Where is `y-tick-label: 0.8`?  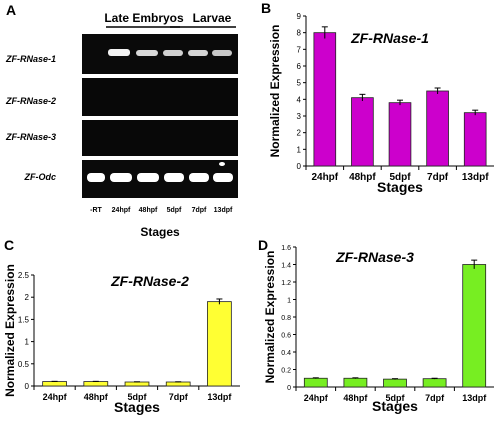 y-tick-label: 0.8 is located at coordinates (286, 318).